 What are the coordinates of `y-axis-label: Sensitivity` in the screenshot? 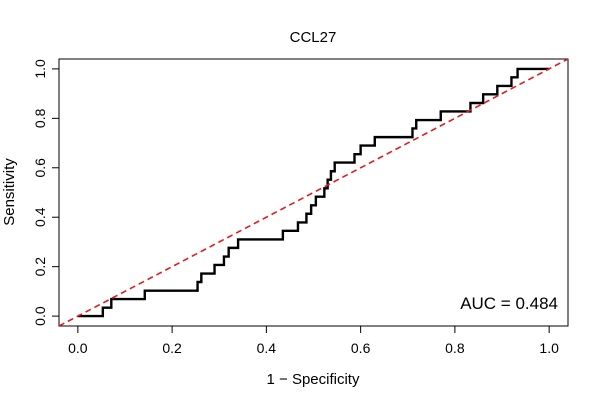 It's located at (9, 192).